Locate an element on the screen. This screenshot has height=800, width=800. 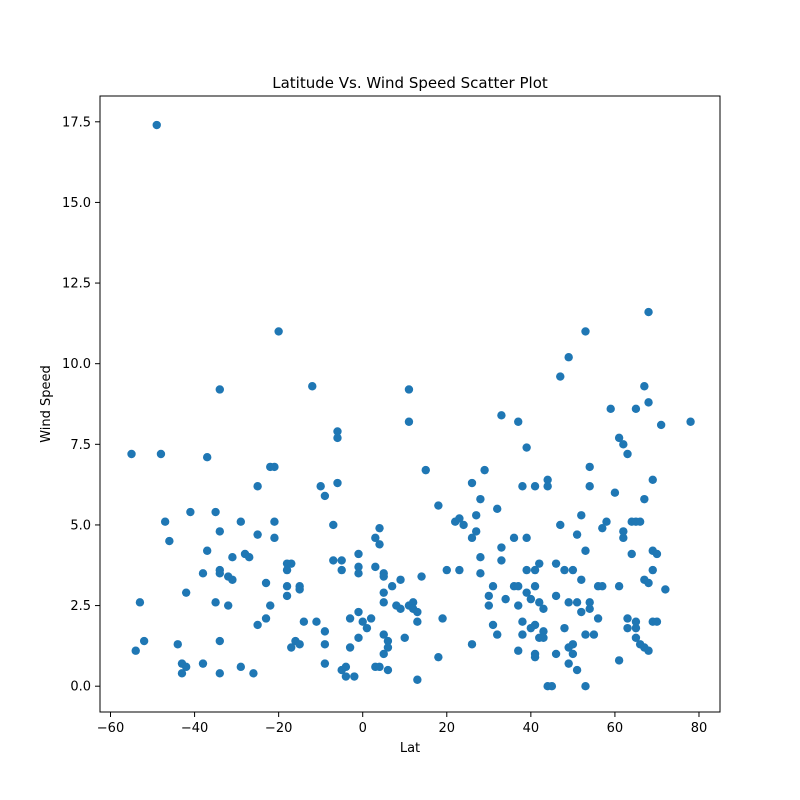
y-tick-label: 2.5 is located at coordinates (80, 606).